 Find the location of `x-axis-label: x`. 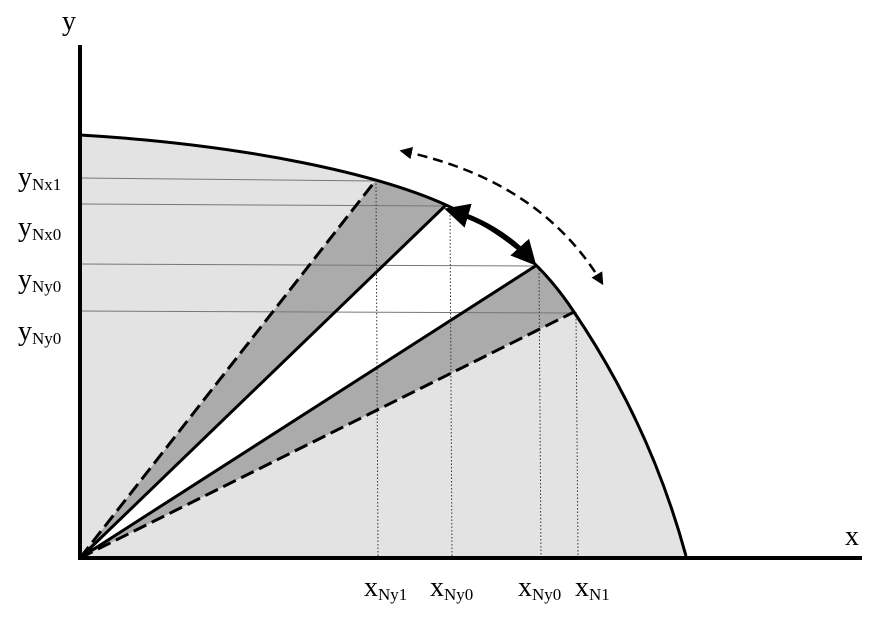

x-axis-label: x is located at coordinates (852, 536).